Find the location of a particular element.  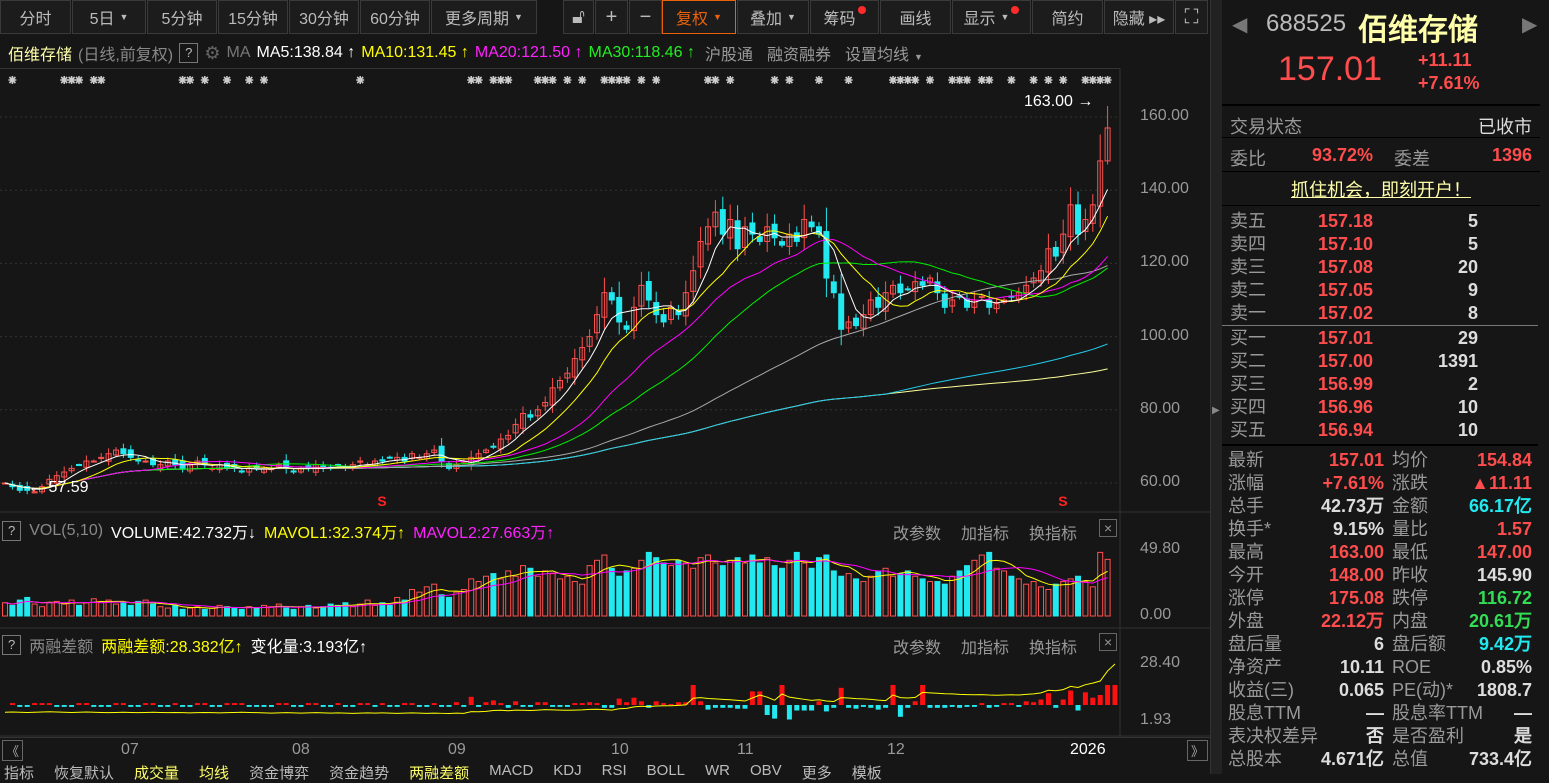

period-tab-0: 分时 is located at coordinates (35, 17).